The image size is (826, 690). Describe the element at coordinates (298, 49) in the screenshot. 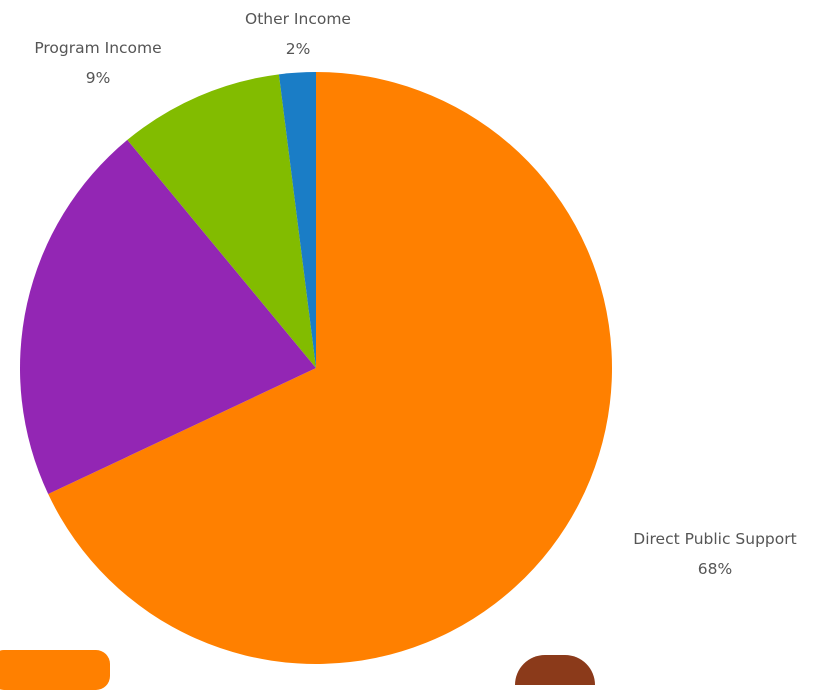

I see `slice-label-percent: 2%` at that location.